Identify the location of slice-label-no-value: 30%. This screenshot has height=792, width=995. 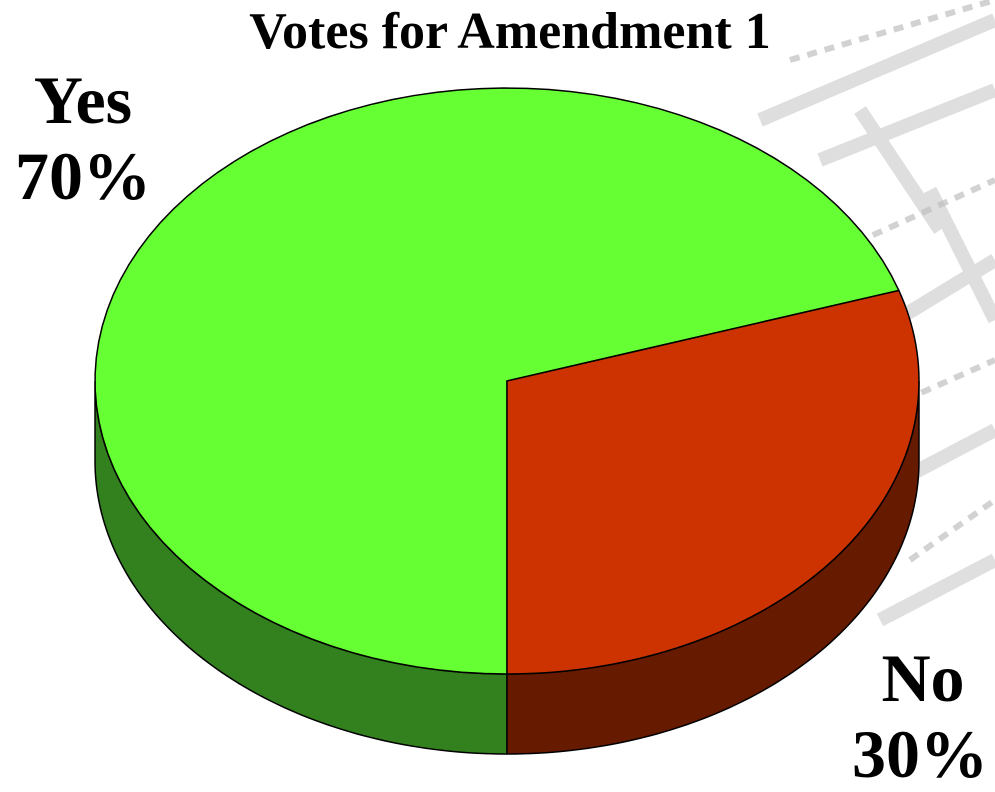
(920, 754).